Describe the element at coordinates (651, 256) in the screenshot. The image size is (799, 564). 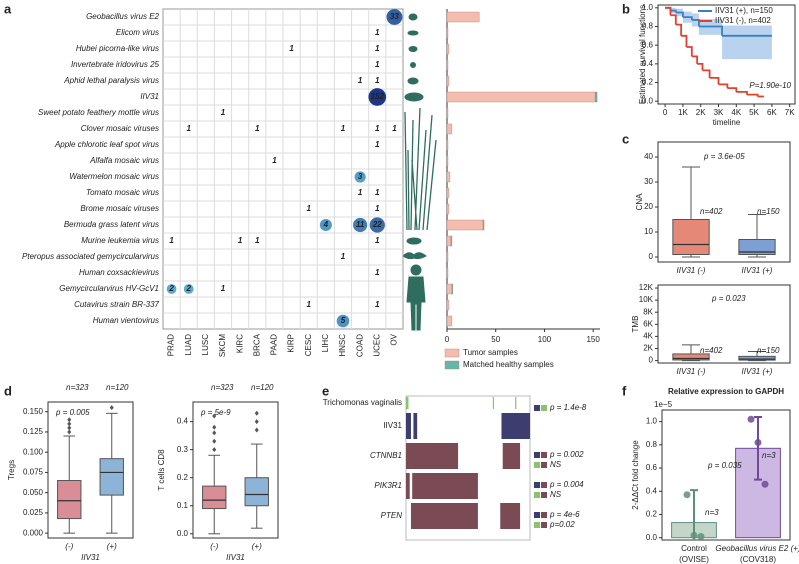
I see `y-tick-label: 0` at that location.